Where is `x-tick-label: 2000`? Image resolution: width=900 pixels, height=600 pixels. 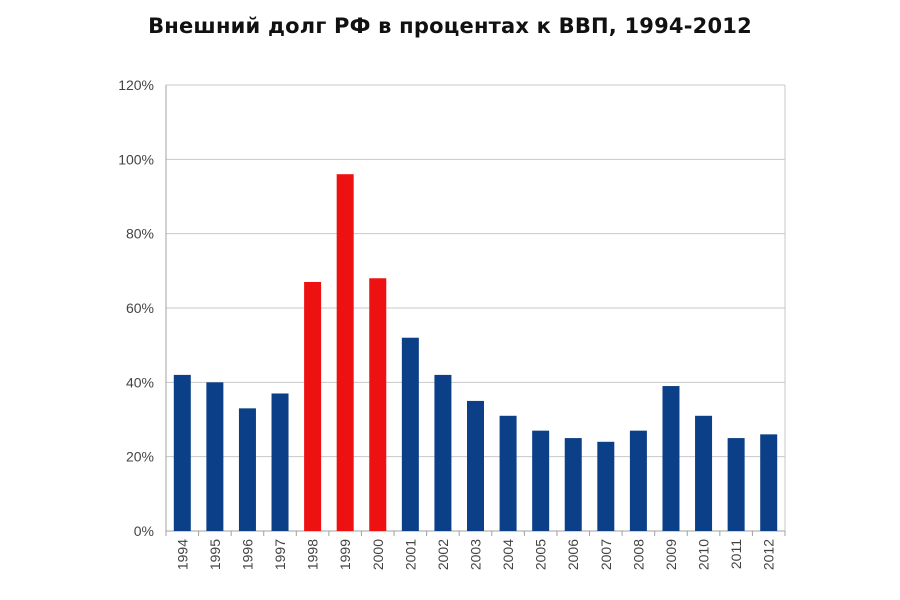 x-tick-label: 2000 is located at coordinates (378, 554).